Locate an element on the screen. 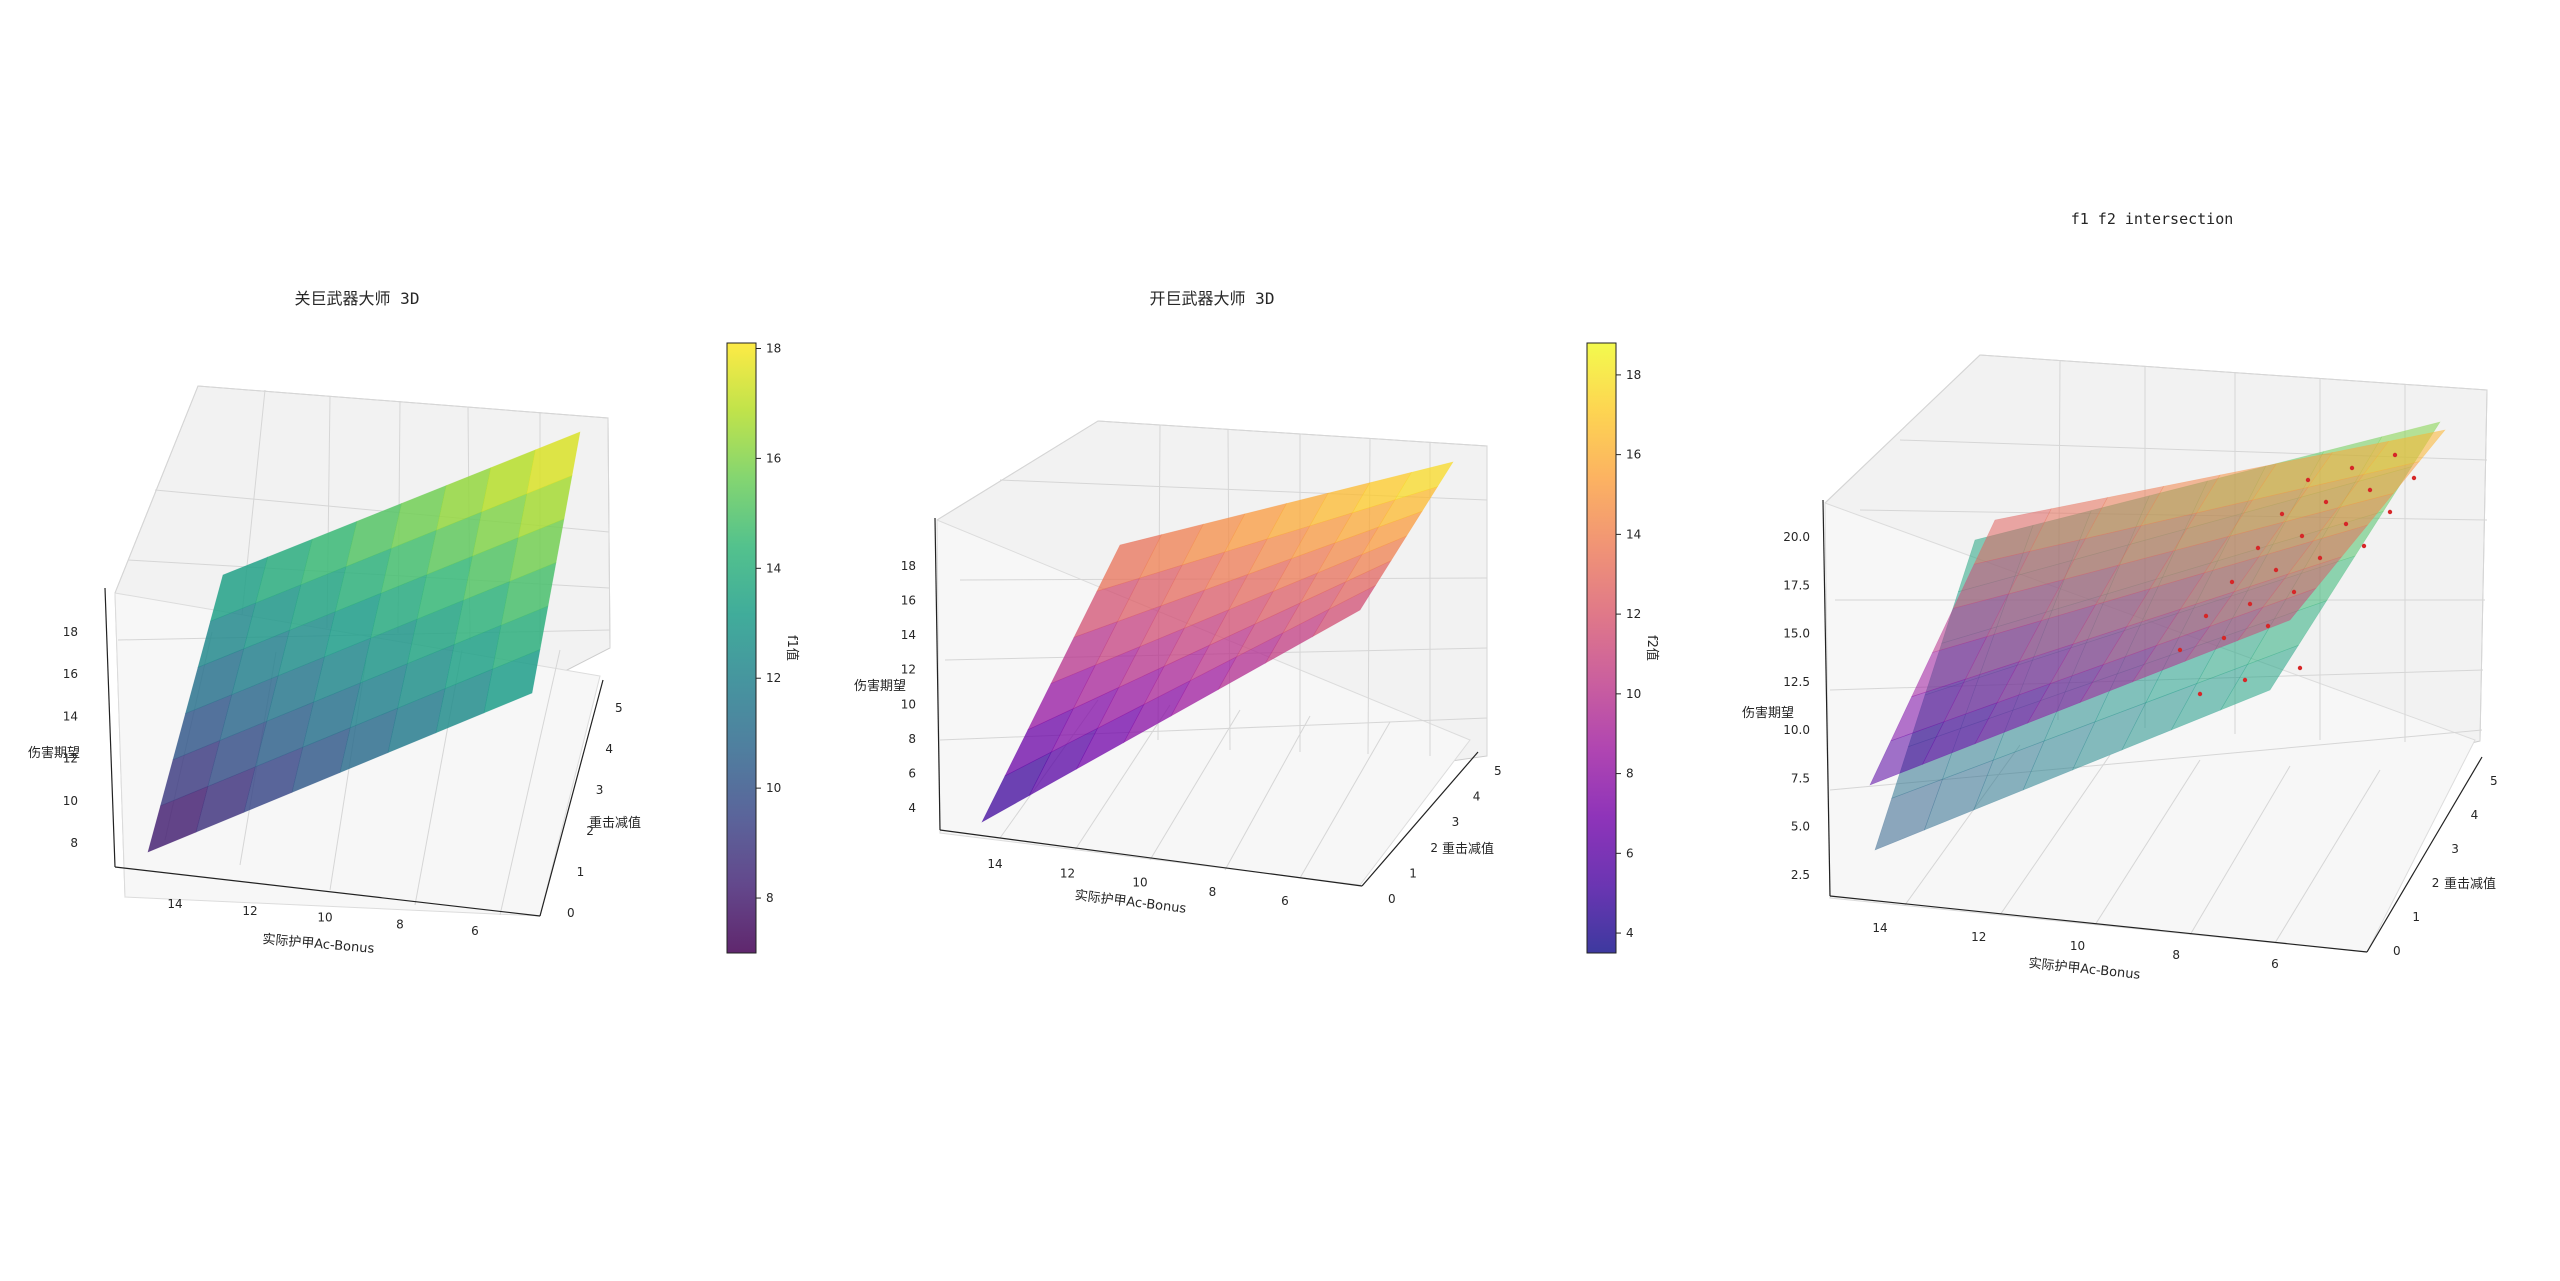 The image size is (2560, 1281). colorbar-tick-labels: 4 6 8 10 12 14 16 18 is located at coordinates (1628, 654).